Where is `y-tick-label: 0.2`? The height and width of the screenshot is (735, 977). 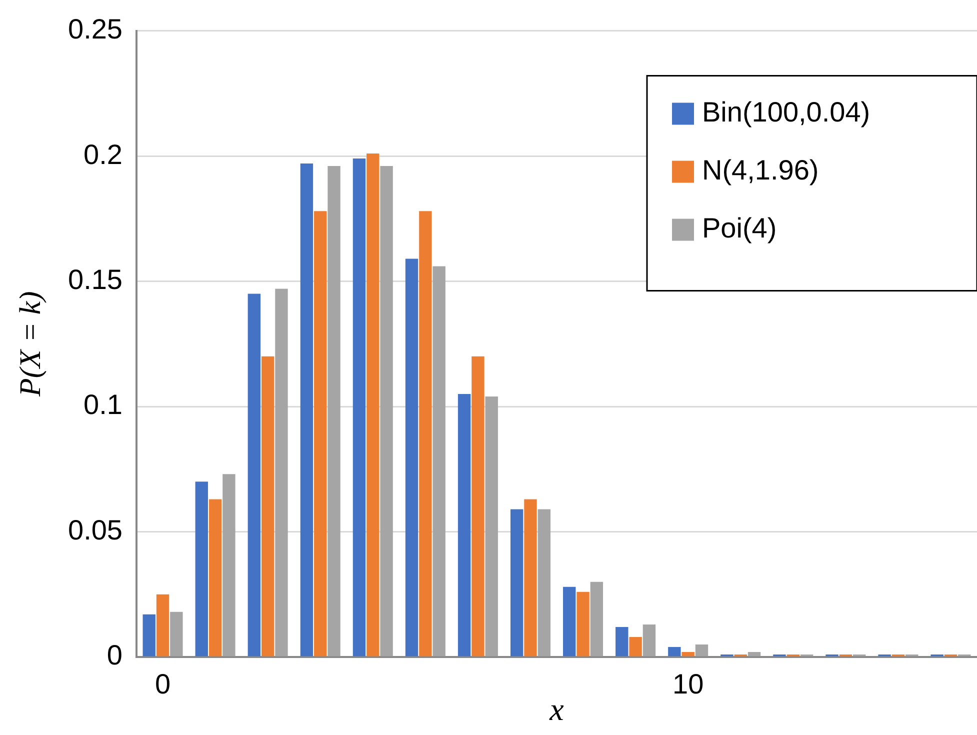 y-tick-label: 0.2 is located at coordinates (103, 154).